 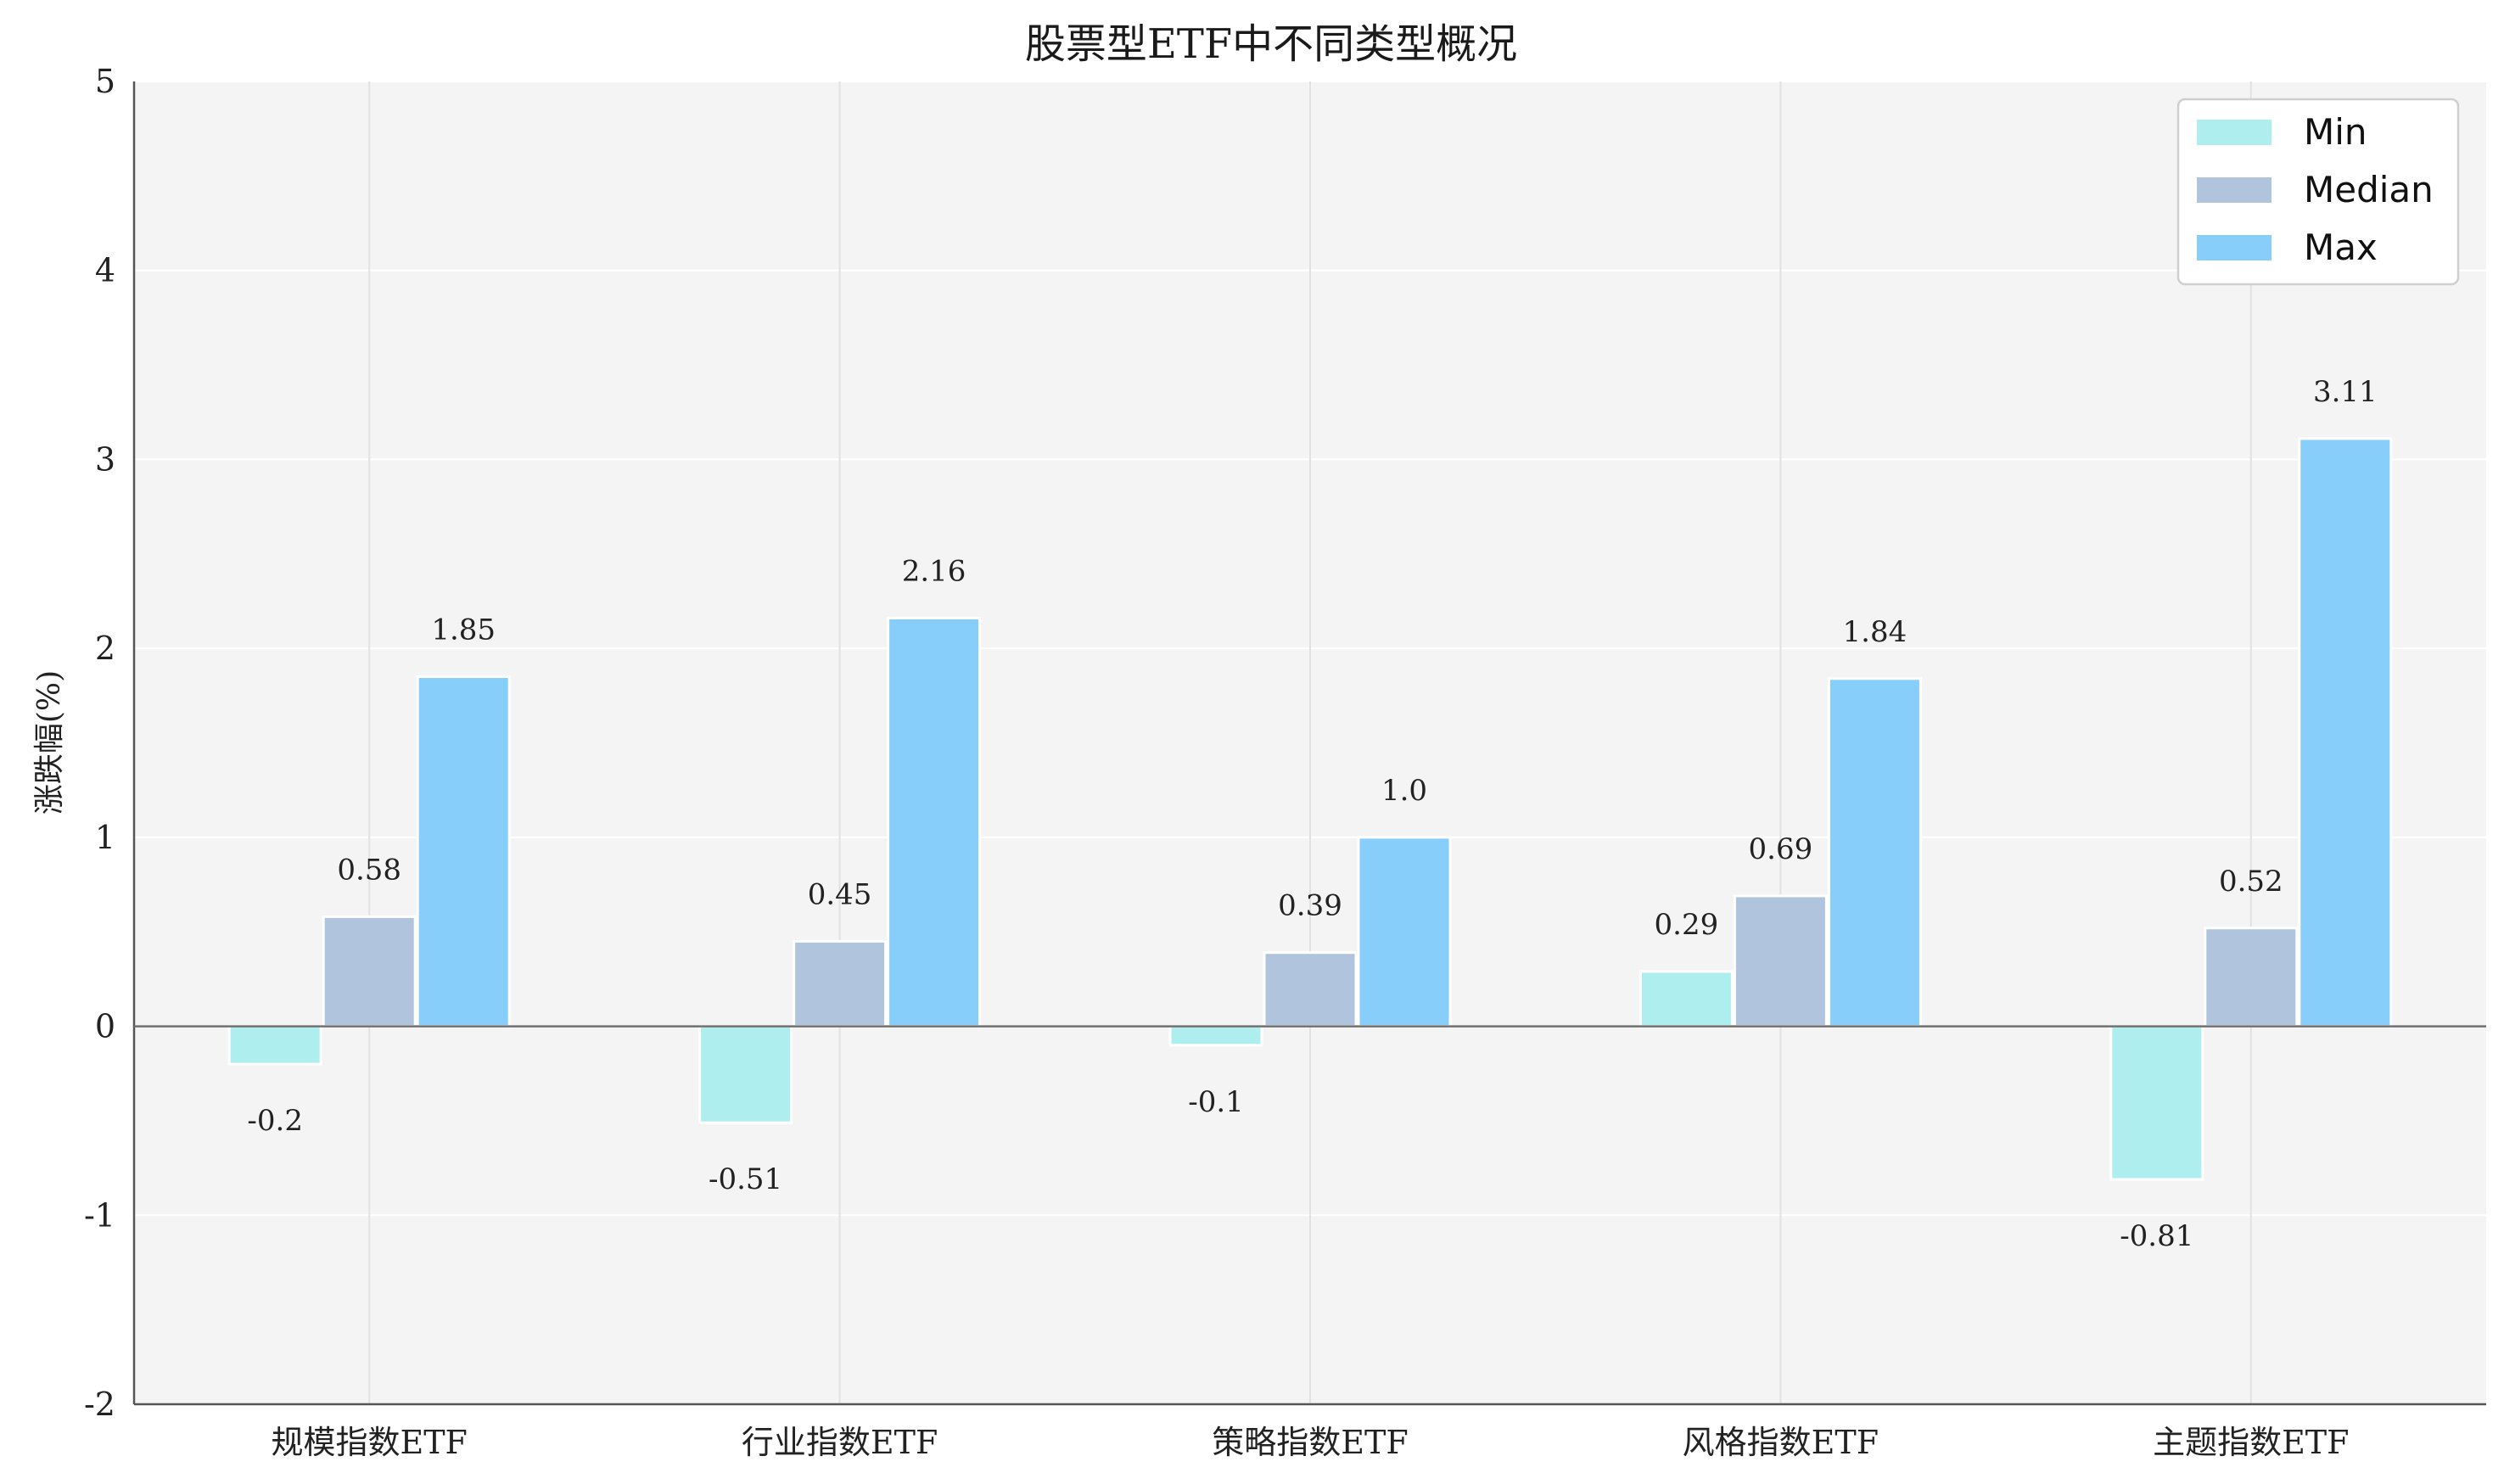 I want to click on data-label: -0.81, so click(x=2156, y=1236).